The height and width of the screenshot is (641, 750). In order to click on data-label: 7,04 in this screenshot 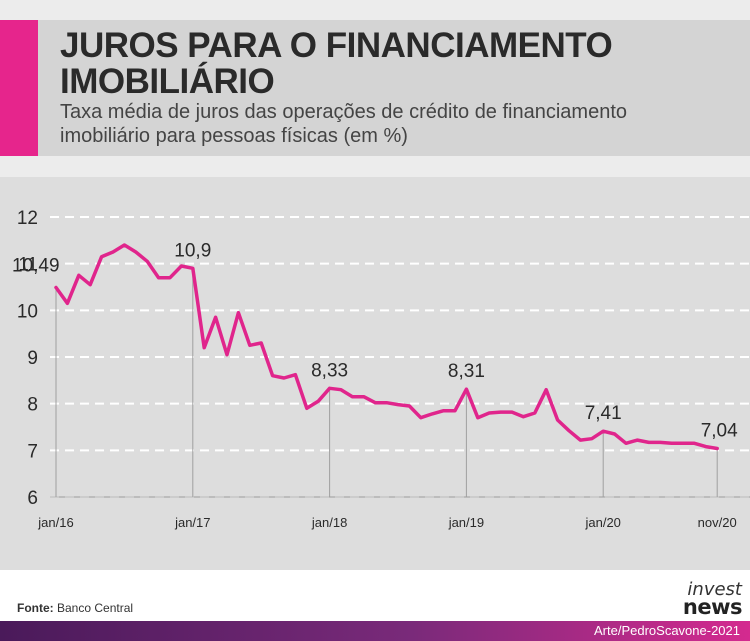, I will do `click(719, 430)`.